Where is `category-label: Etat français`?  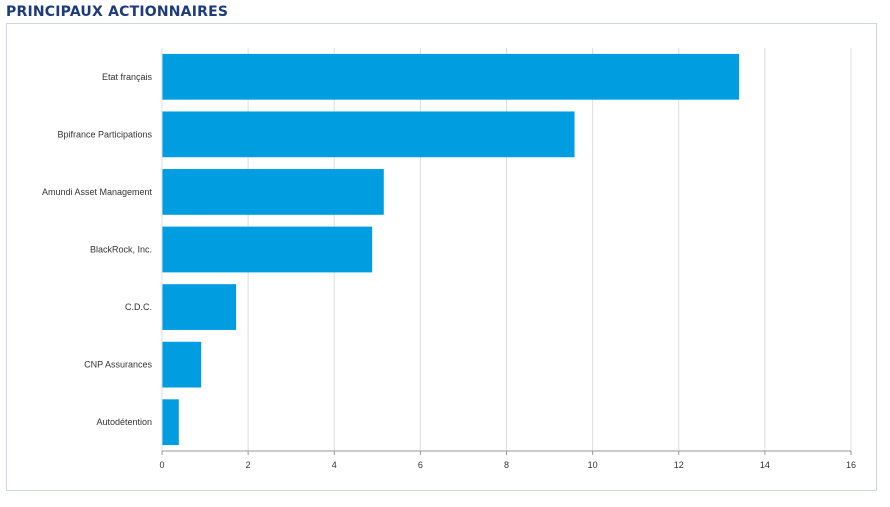
category-label: Etat français is located at coordinates (127, 77).